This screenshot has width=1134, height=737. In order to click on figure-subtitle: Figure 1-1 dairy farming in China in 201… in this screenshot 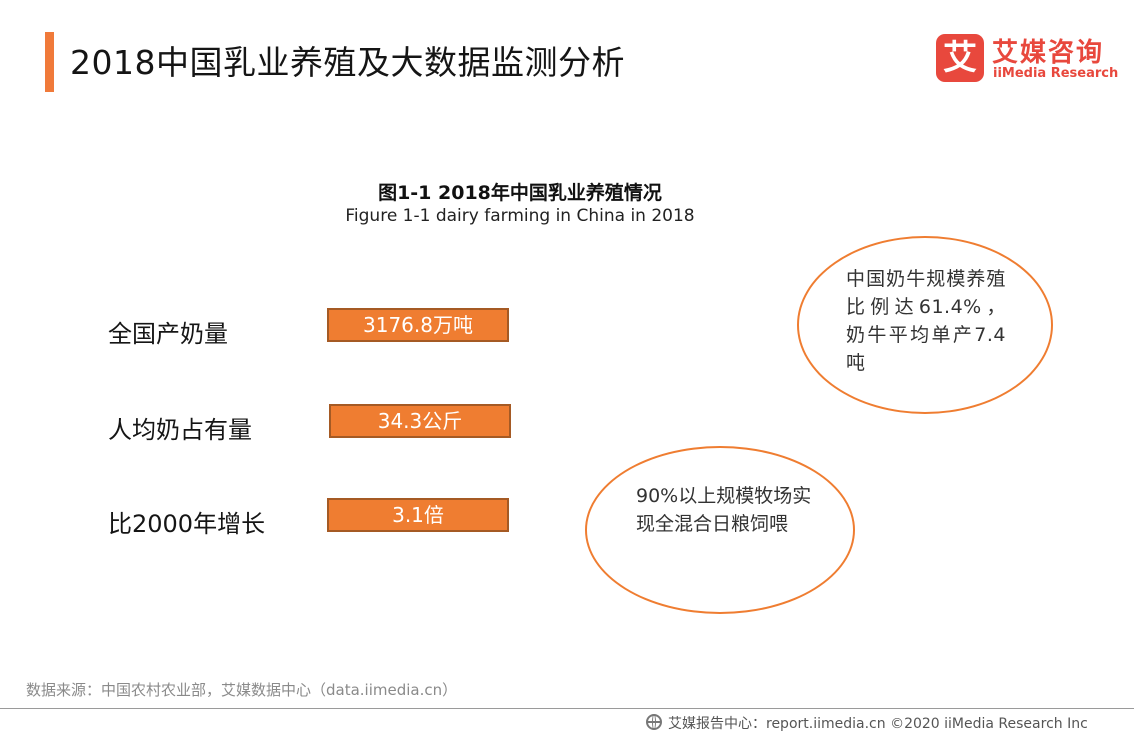, I will do `click(520, 216)`.